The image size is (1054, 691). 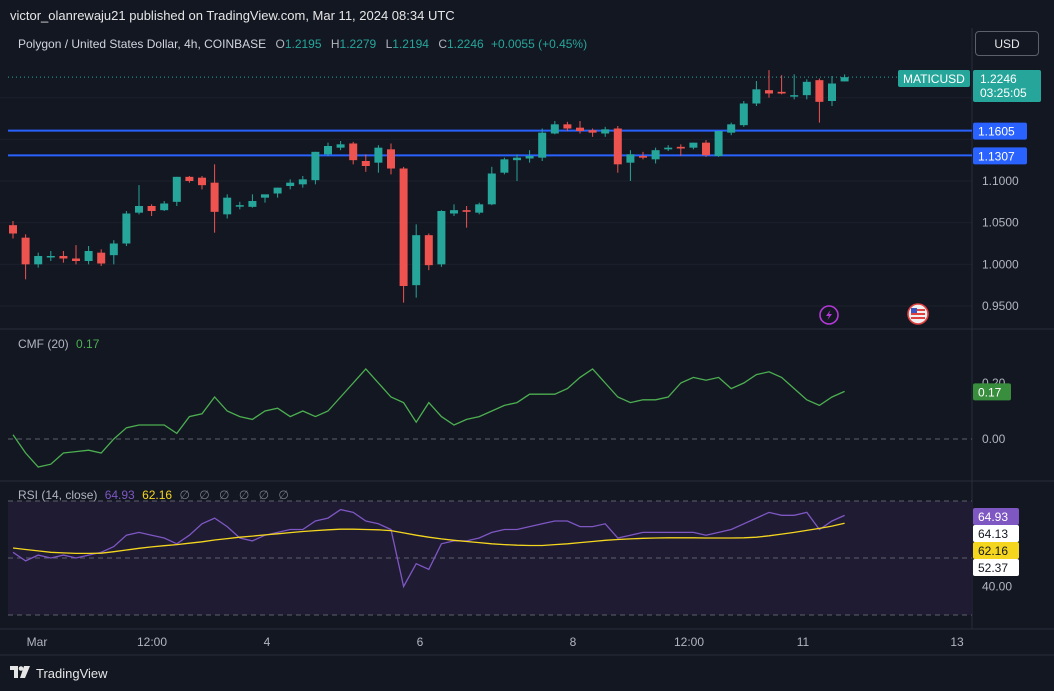 I want to click on cmf-legend: CMF (20) 0.17, so click(x=58, y=344).